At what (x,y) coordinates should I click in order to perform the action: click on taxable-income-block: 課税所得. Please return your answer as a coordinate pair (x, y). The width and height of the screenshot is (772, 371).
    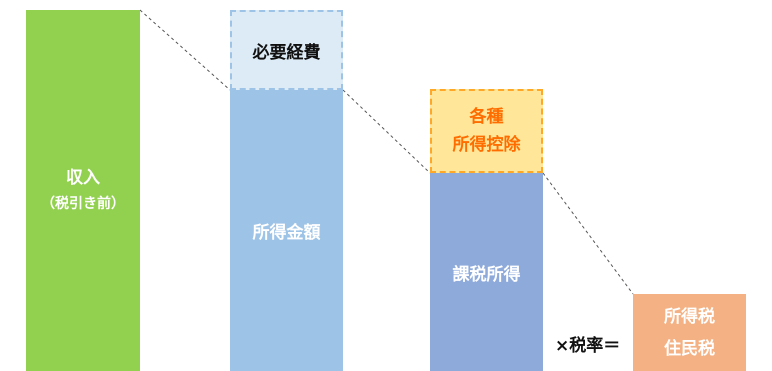
    Looking at the image, I should click on (486, 272).